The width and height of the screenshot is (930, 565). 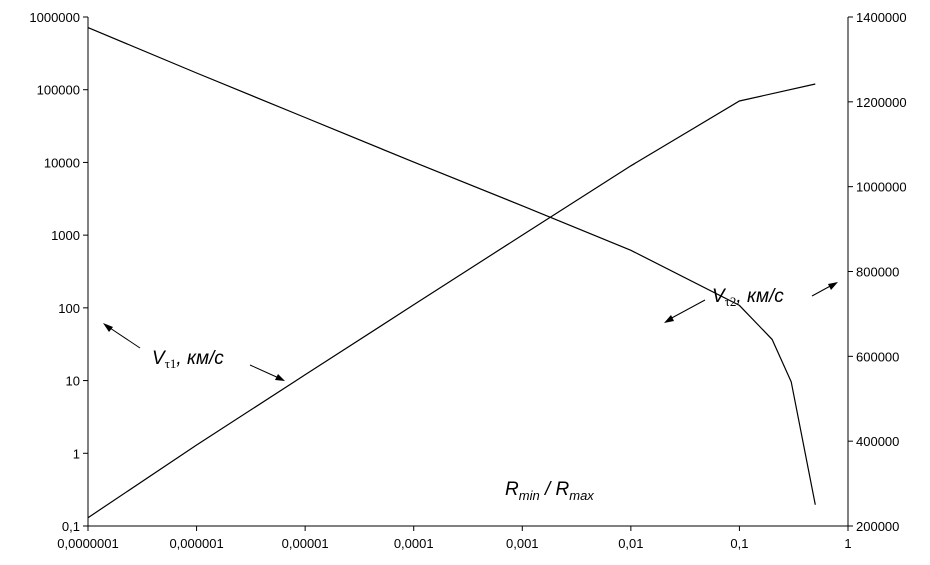 What do you see at coordinates (847, 543) in the screenshot?
I see `x-tick-label: 1` at bounding box center [847, 543].